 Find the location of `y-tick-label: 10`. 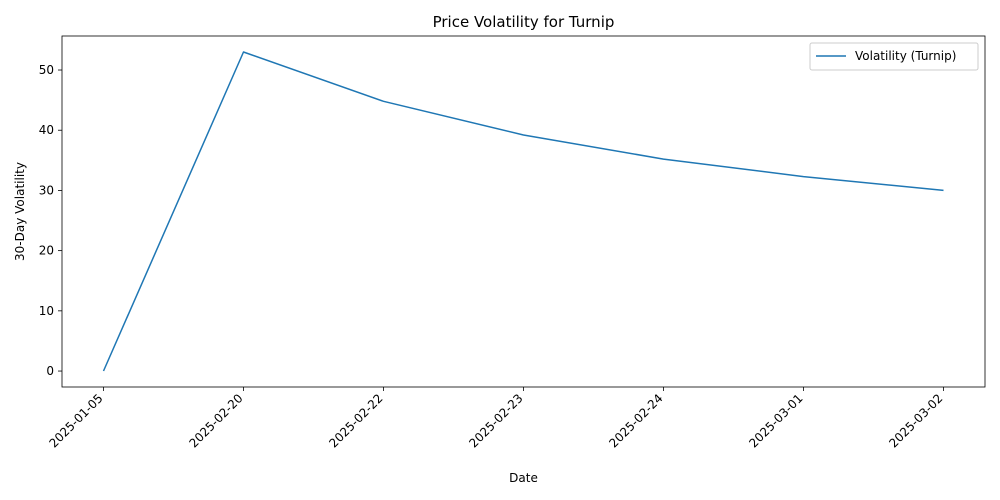

y-tick-label: 10 is located at coordinates (46, 311).